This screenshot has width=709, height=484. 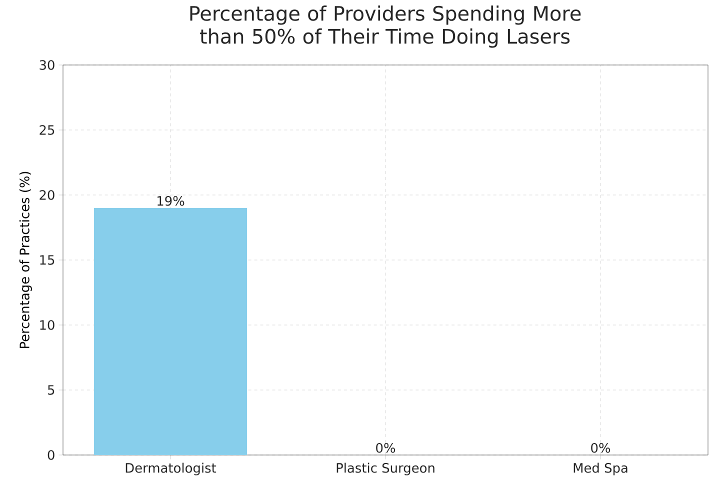 What do you see at coordinates (47, 130) in the screenshot?
I see `y-tick-label: 25` at bounding box center [47, 130].